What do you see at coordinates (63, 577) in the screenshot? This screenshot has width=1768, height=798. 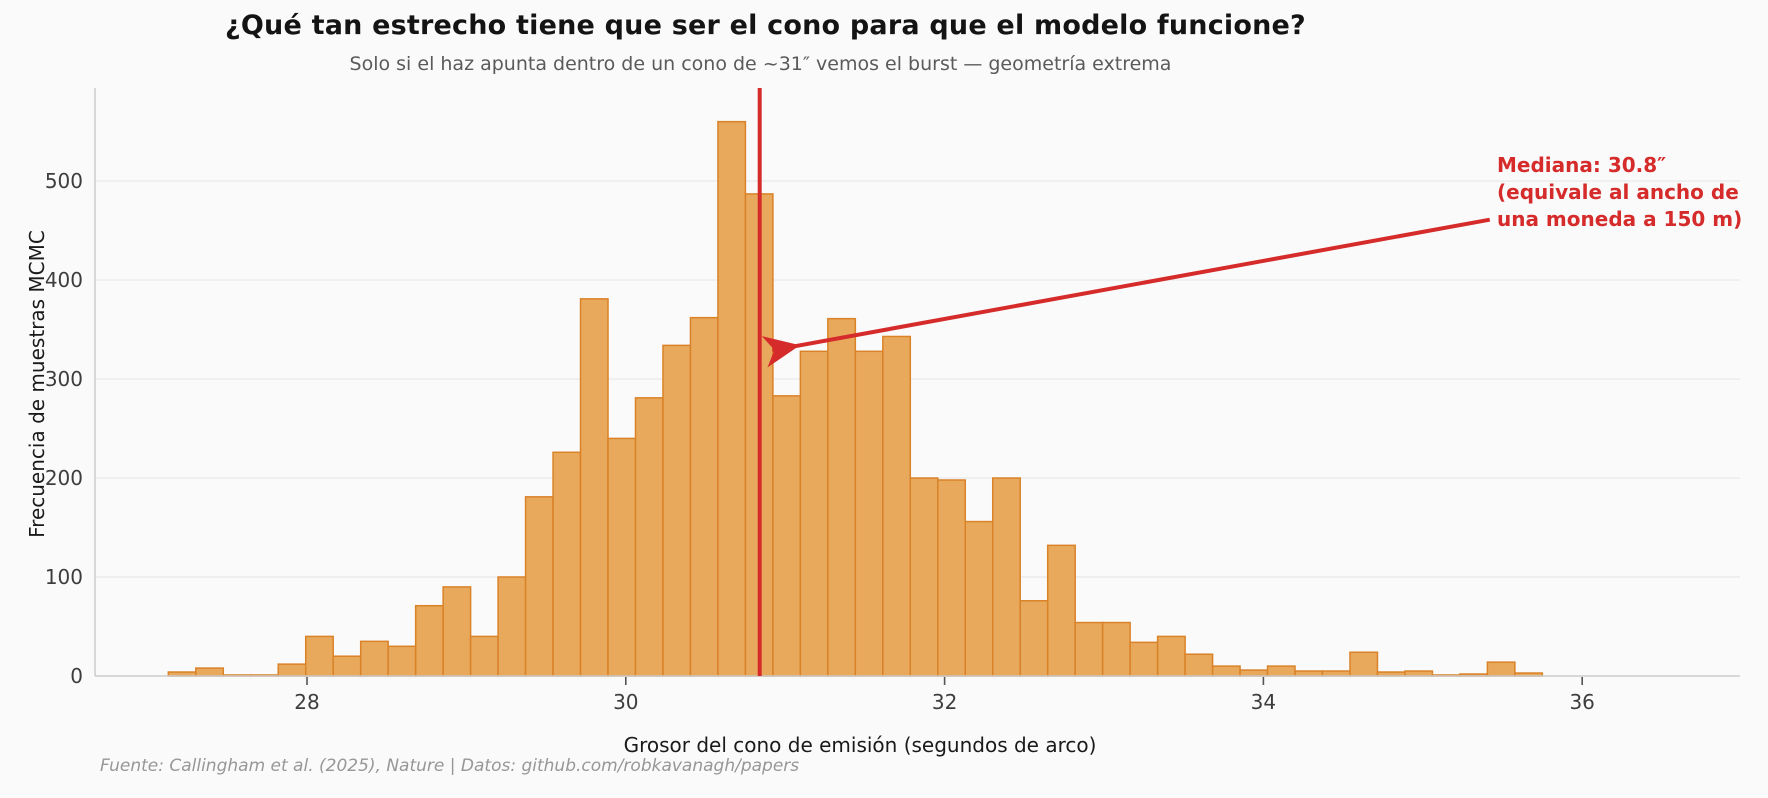 I see `y-tick-label: 100` at bounding box center [63, 577].